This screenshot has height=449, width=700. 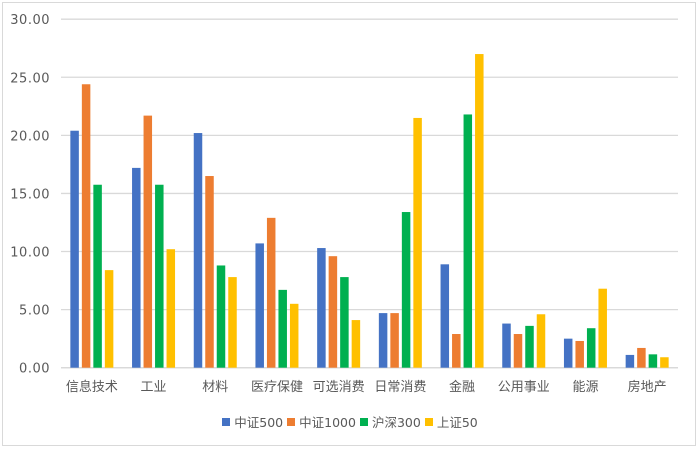 What do you see at coordinates (30, 78) in the screenshot?
I see `y-tick-label: 25.00` at bounding box center [30, 78].